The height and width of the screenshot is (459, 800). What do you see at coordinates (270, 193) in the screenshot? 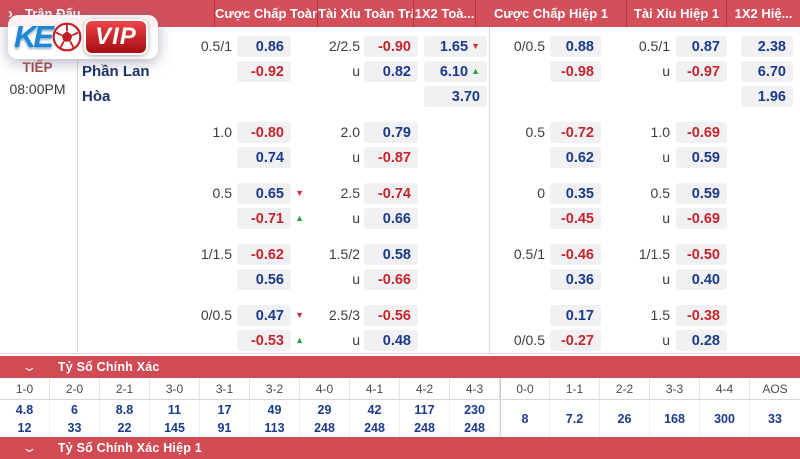
I see `handicap-odds: 0.65 ▼` at bounding box center [270, 193].